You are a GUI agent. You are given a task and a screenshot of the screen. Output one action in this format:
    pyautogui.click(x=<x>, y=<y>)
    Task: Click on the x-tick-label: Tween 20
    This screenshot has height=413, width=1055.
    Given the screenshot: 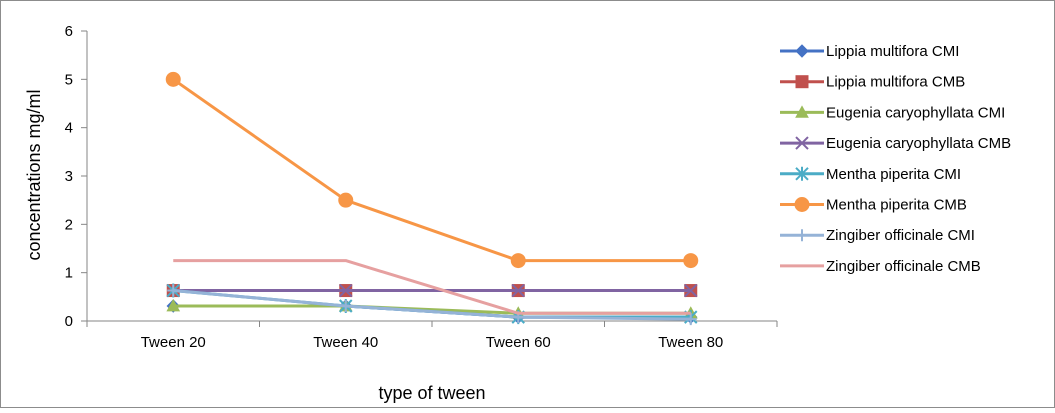 What is the action you would take?
    pyautogui.click(x=173, y=342)
    